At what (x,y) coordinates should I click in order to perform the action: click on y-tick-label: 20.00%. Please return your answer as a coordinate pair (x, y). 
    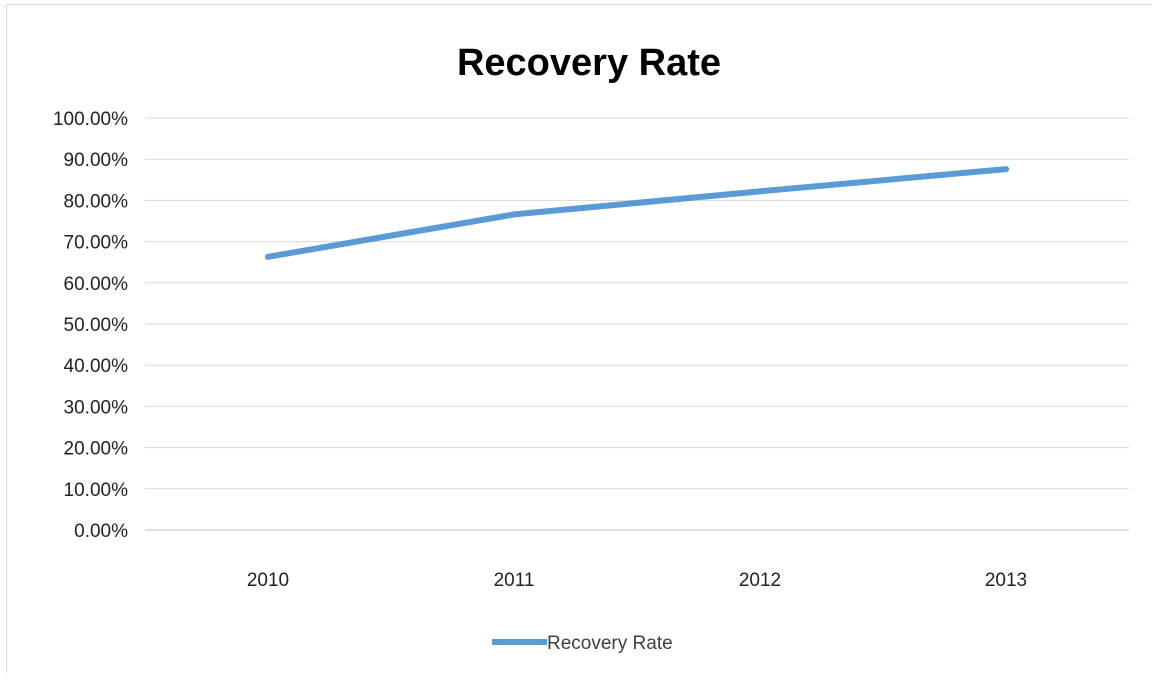
    Looking at the image, I should click on (96, 449).